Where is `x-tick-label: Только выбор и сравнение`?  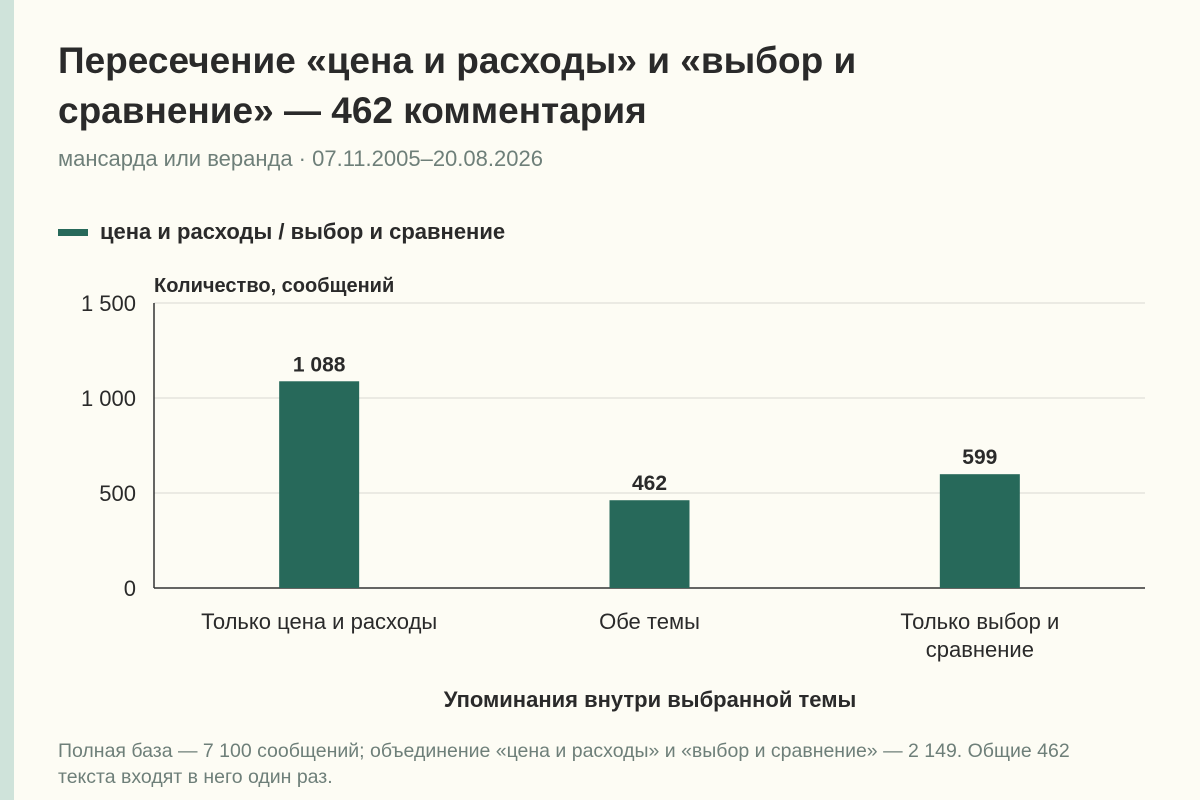
x-tick-label: Только выбор и сравнение is located at coordinates (979, 635).